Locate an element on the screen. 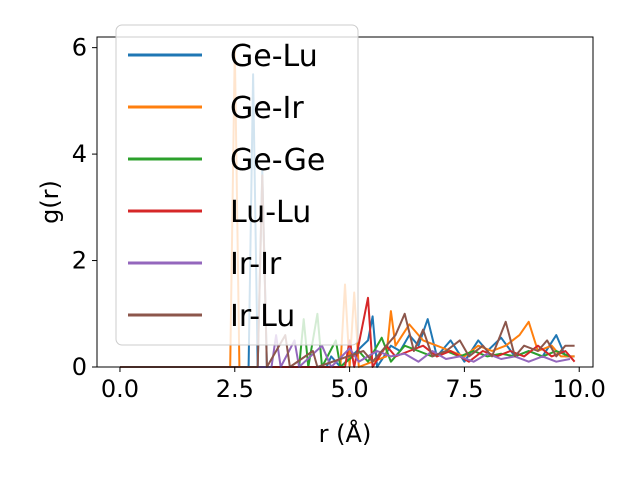 This screenshot has height=480, width=640. legend-label: Ge-Ge is located at coordinates (277, 160).